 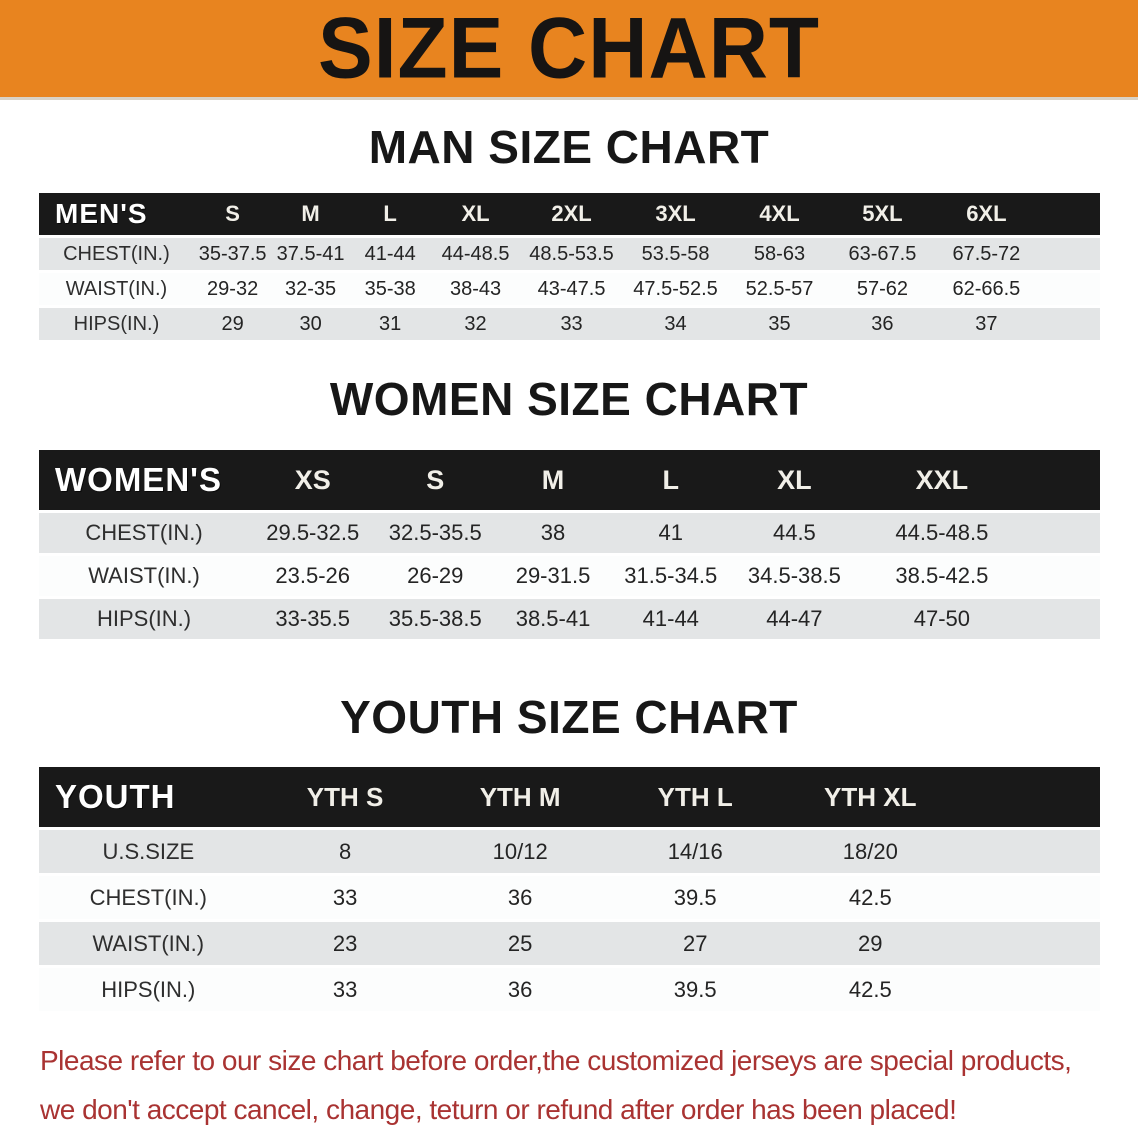 What do you see at coordinates (675, 253) in the screenshot?
I see `size-value-cell: 53.5-58` at bounding box center [675, 253].